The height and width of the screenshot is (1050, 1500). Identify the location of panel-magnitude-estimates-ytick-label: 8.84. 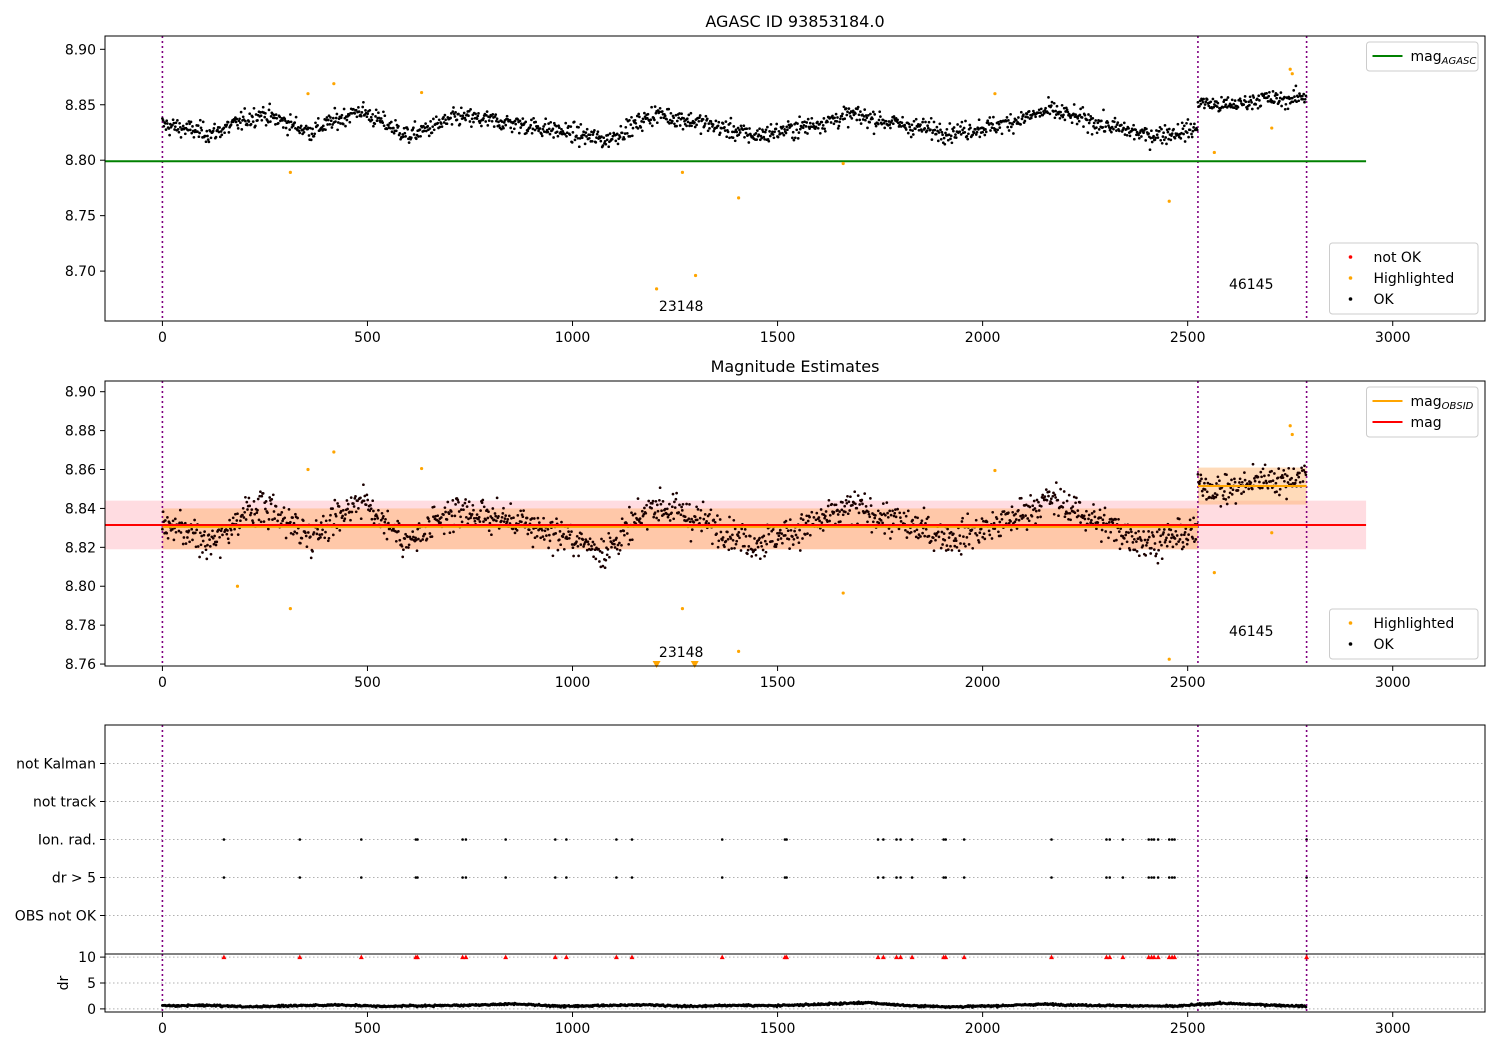
(80, 509).